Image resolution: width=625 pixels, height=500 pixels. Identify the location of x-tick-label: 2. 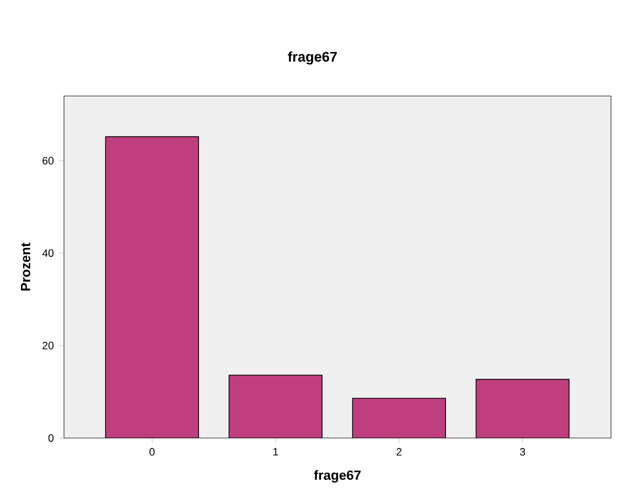
(399, 452).